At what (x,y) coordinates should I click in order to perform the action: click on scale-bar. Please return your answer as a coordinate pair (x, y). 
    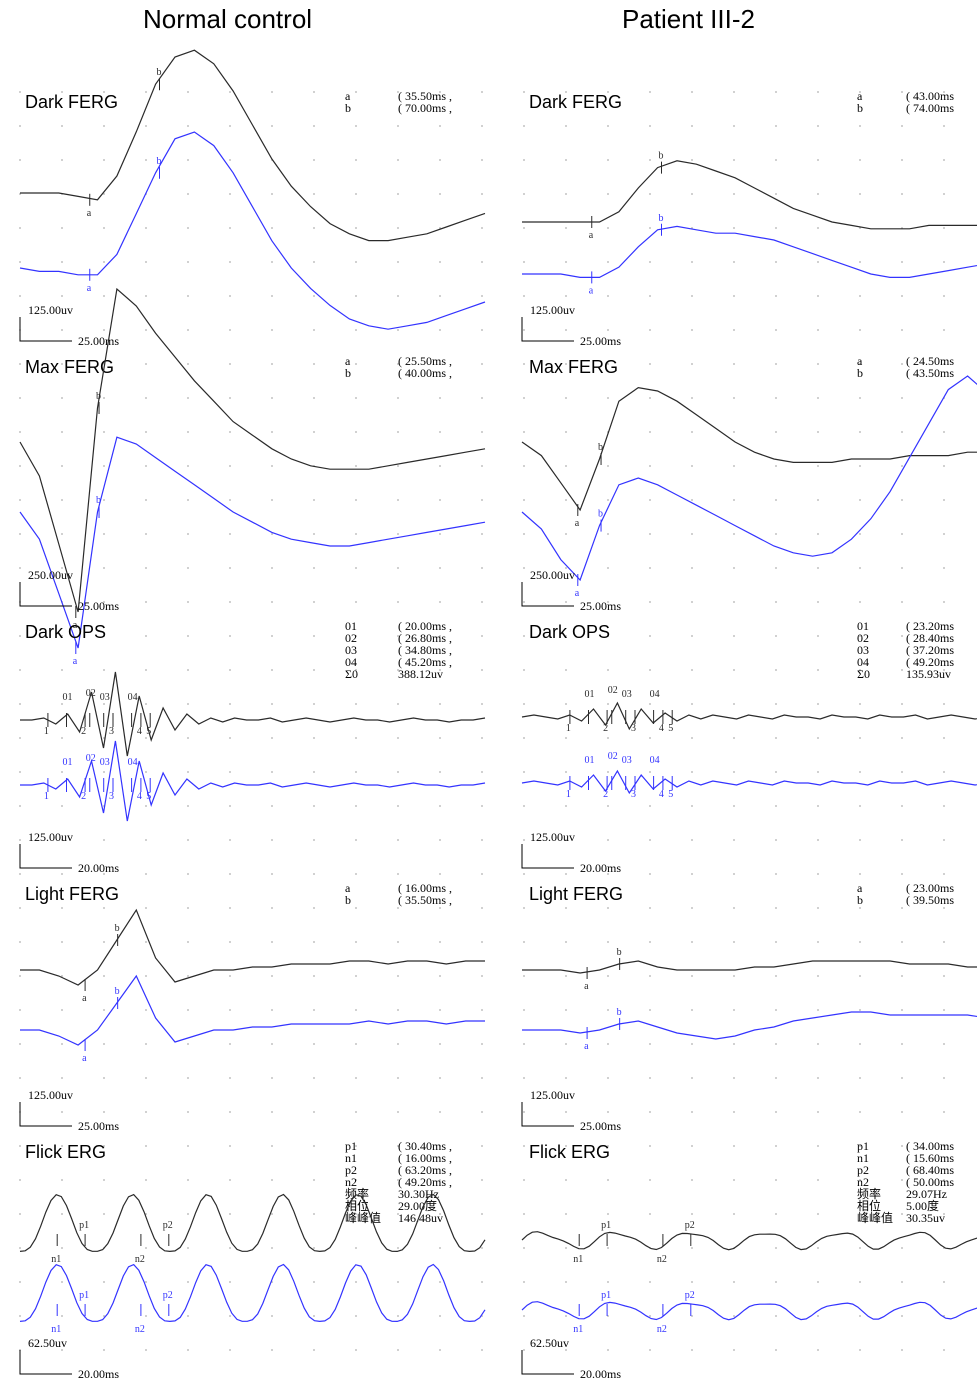
    Looking at the image, I should click on (45, 594).